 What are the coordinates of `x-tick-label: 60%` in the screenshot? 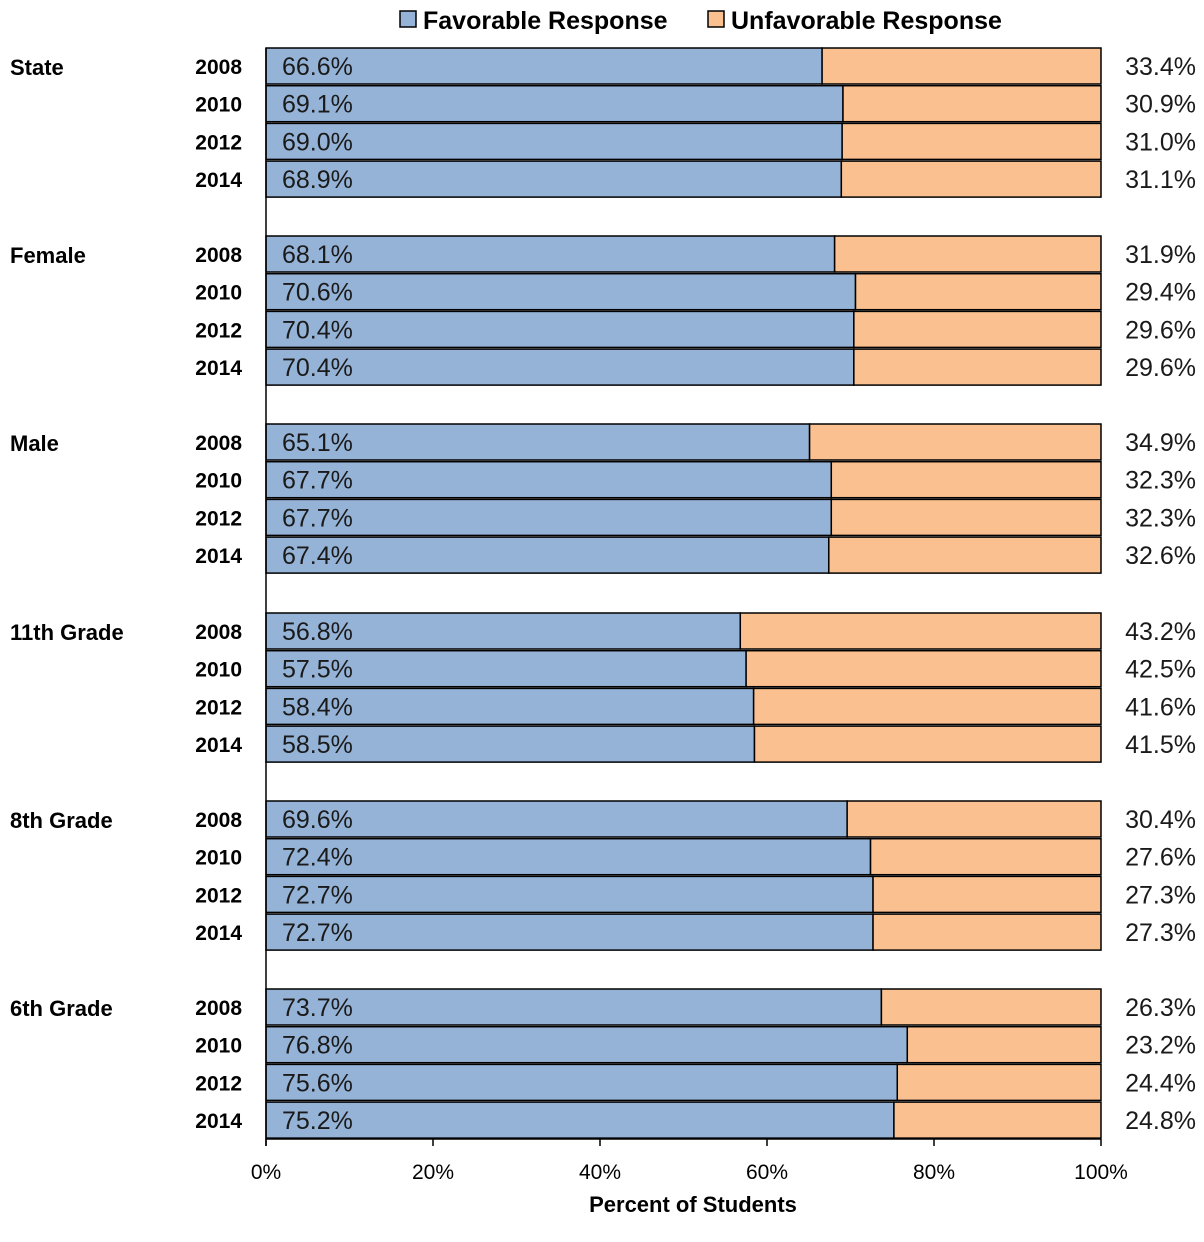 It's located at (767, 1172).